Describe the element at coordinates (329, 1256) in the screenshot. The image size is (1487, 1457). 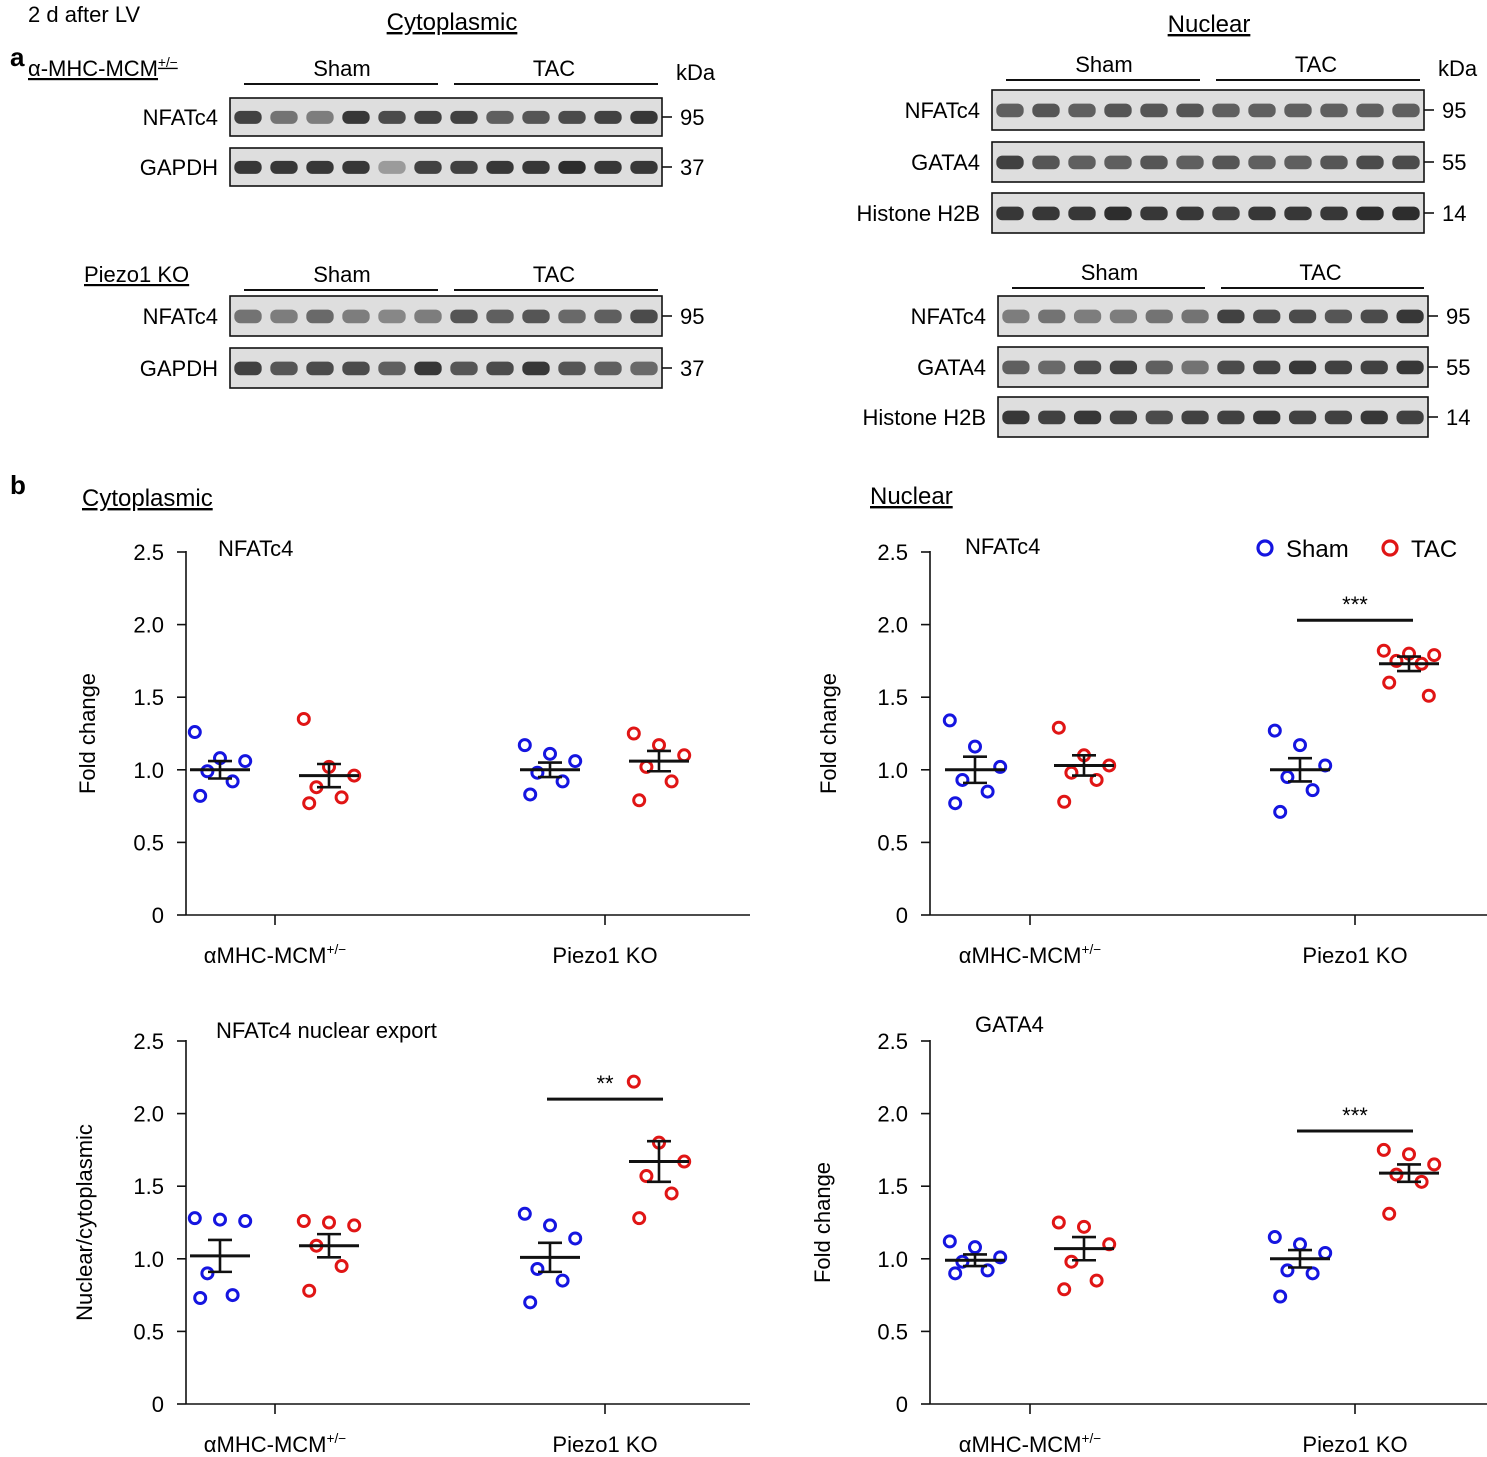
I see `series-tac` at that location.